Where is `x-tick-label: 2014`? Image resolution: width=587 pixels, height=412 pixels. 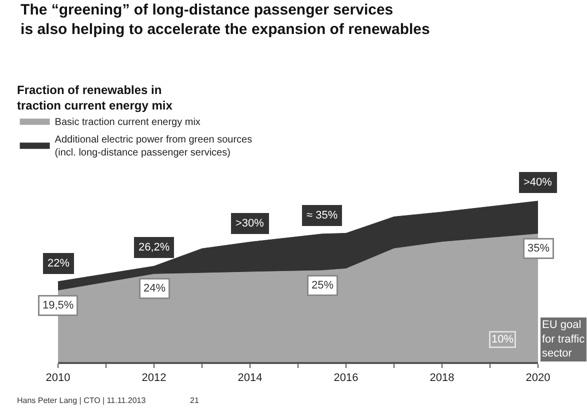
x-tick-label: 2014 is located at coordinates (250, 378).